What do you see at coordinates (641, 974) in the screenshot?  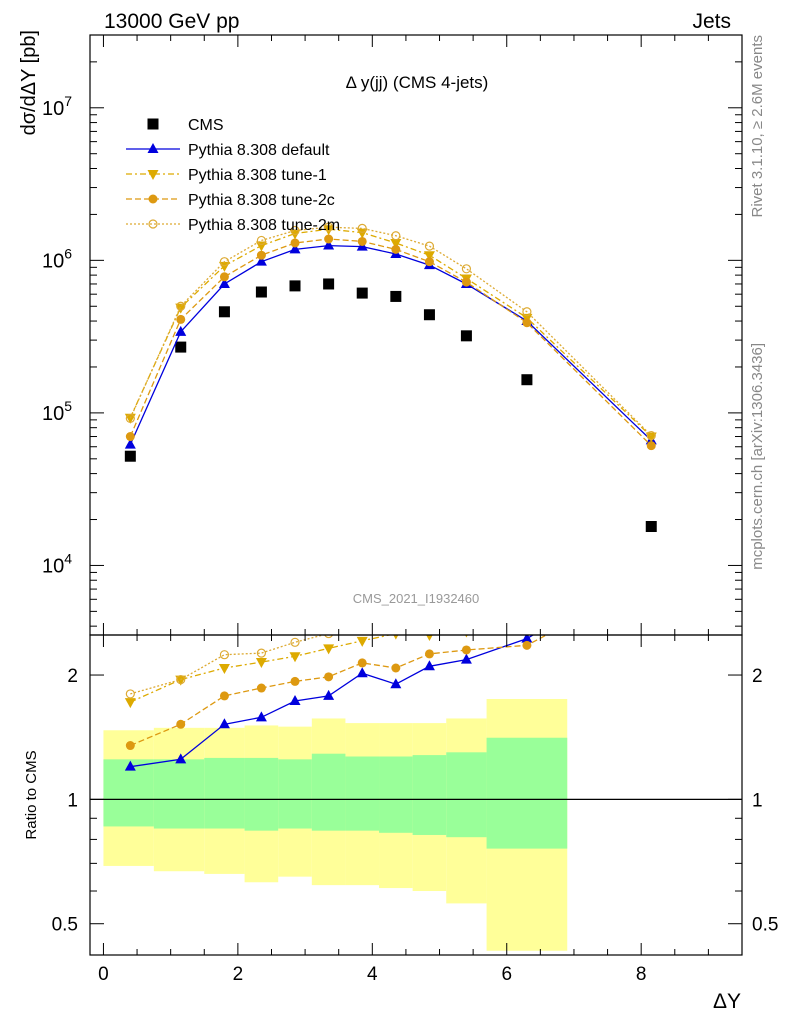 I see `x-tick-label: 8` at bounding box center [641, 974].